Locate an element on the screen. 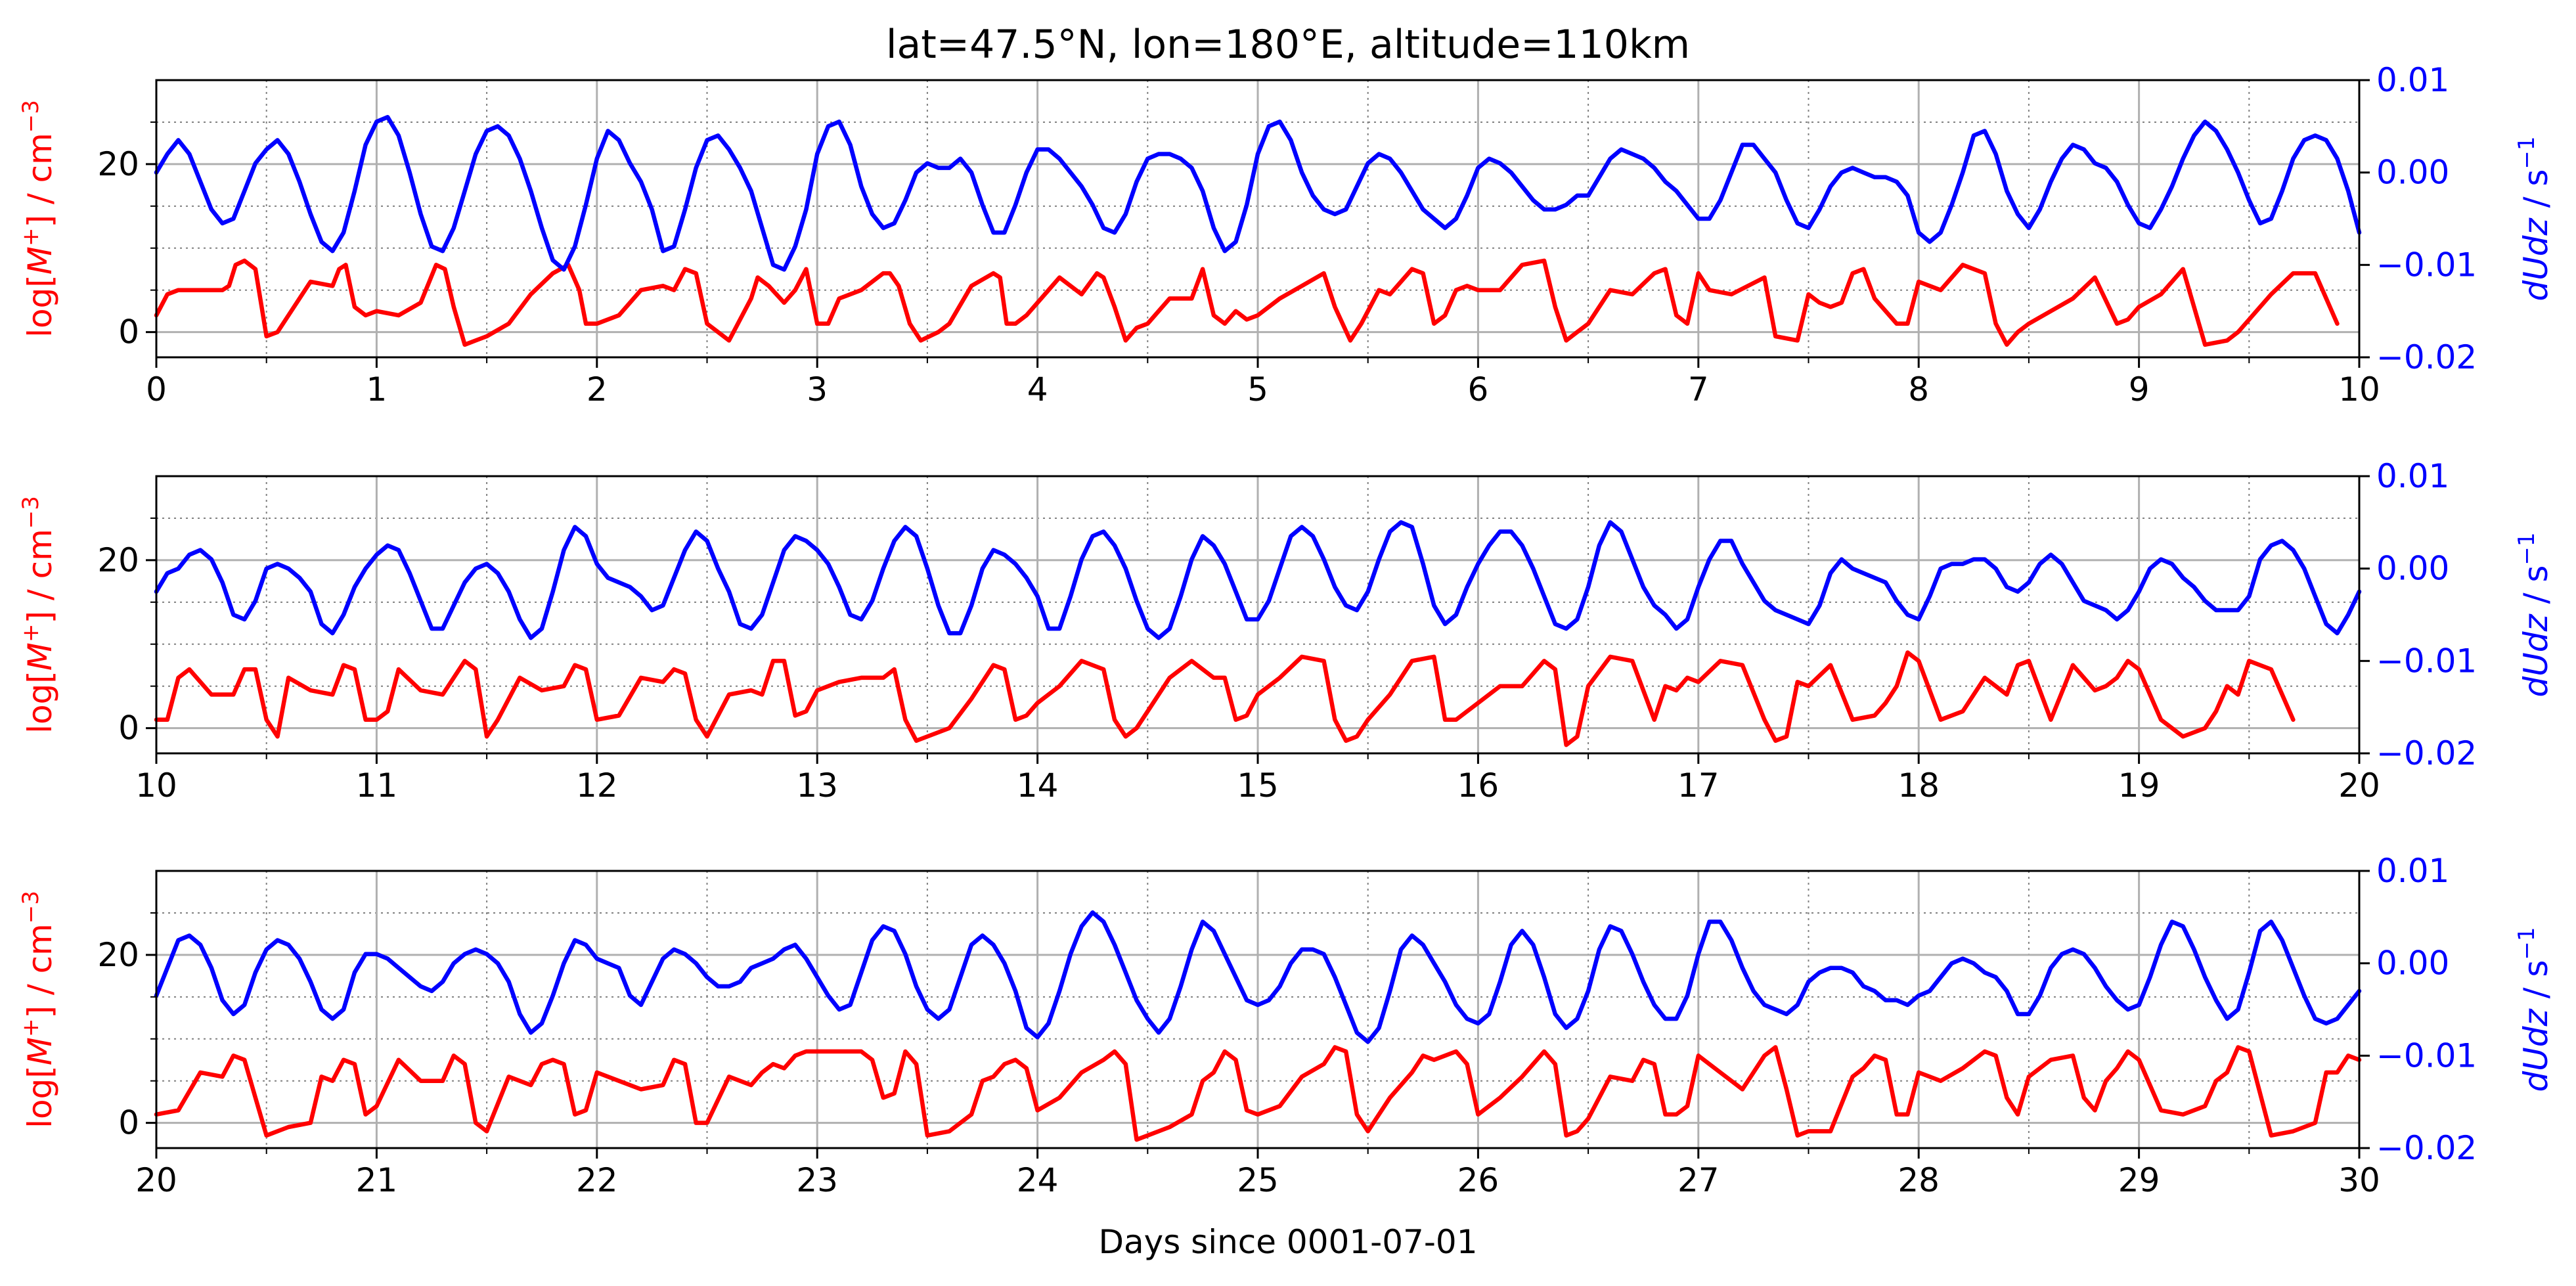 This screenshot has width=2576, height=1286. x-tick-label: 1 is located at coordinates (376, 389).